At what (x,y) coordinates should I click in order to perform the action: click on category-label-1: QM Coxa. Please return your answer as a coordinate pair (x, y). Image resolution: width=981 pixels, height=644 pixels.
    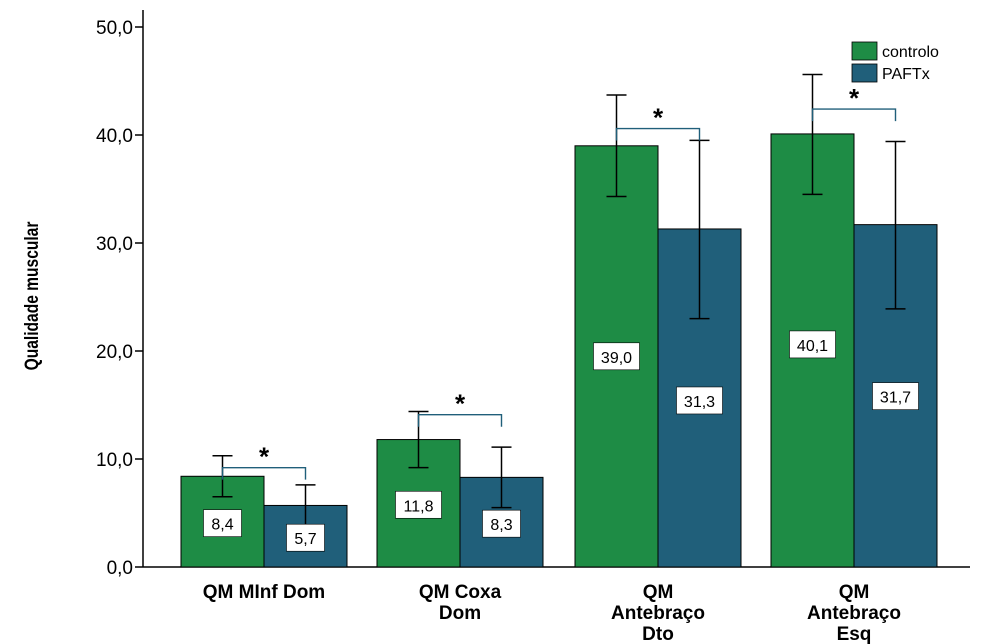
    Looking at the image, I should click on (460, 592).